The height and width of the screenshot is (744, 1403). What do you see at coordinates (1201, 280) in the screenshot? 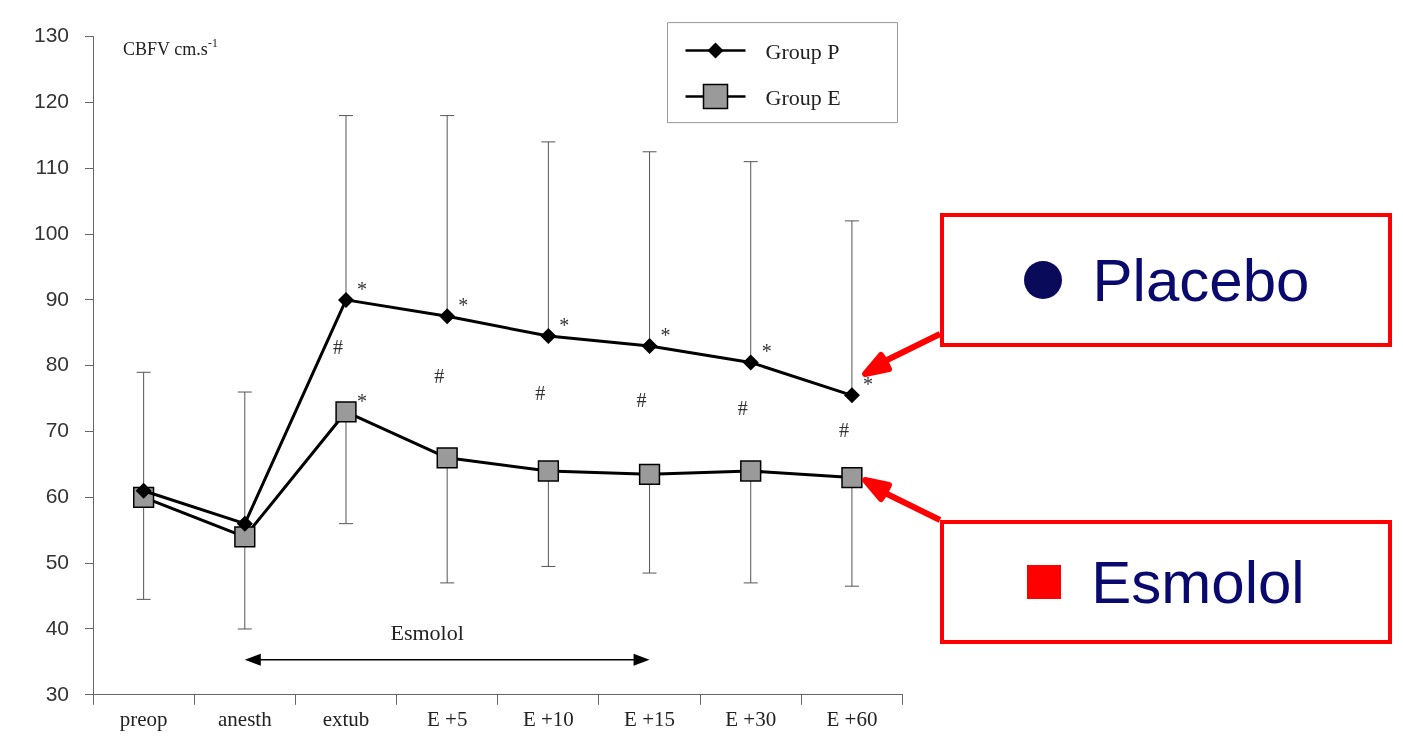
I see `text: Placebo` at bounding box center [1201, 280].